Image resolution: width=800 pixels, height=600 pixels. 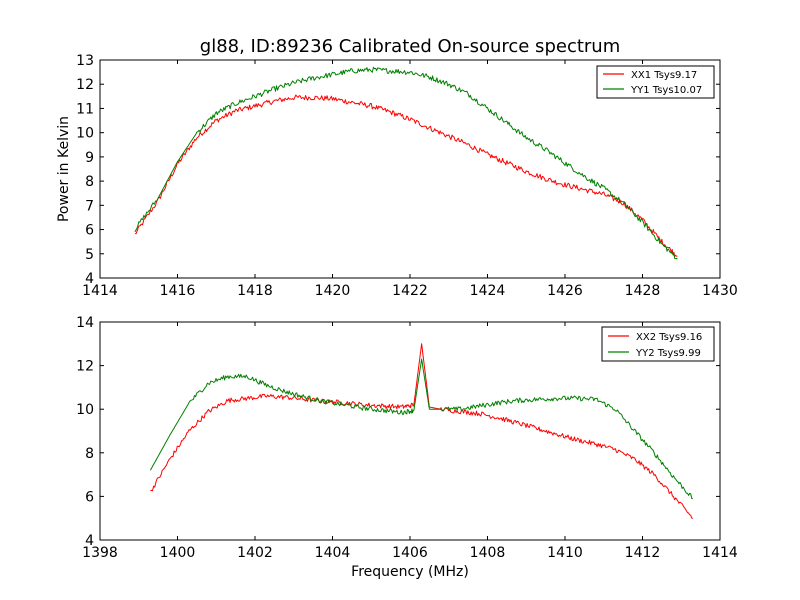 I want to click on chart-bottom-legend-box, so click(x=658, y=344).